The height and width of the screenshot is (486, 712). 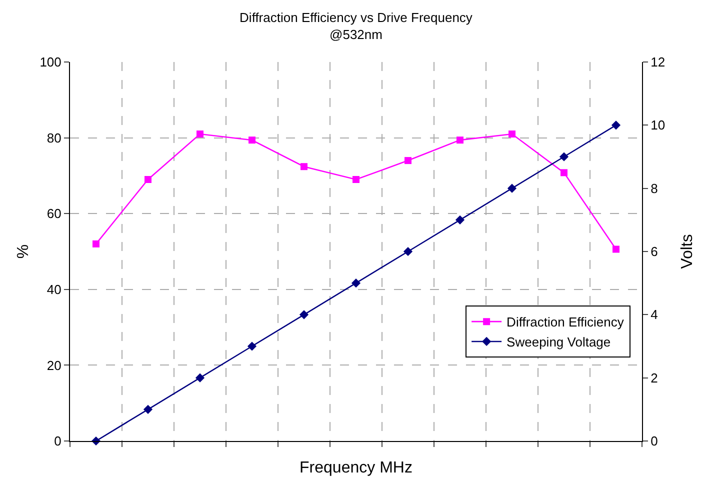 I want to click on y-tick-label: 20, so click(x=54, y=365).